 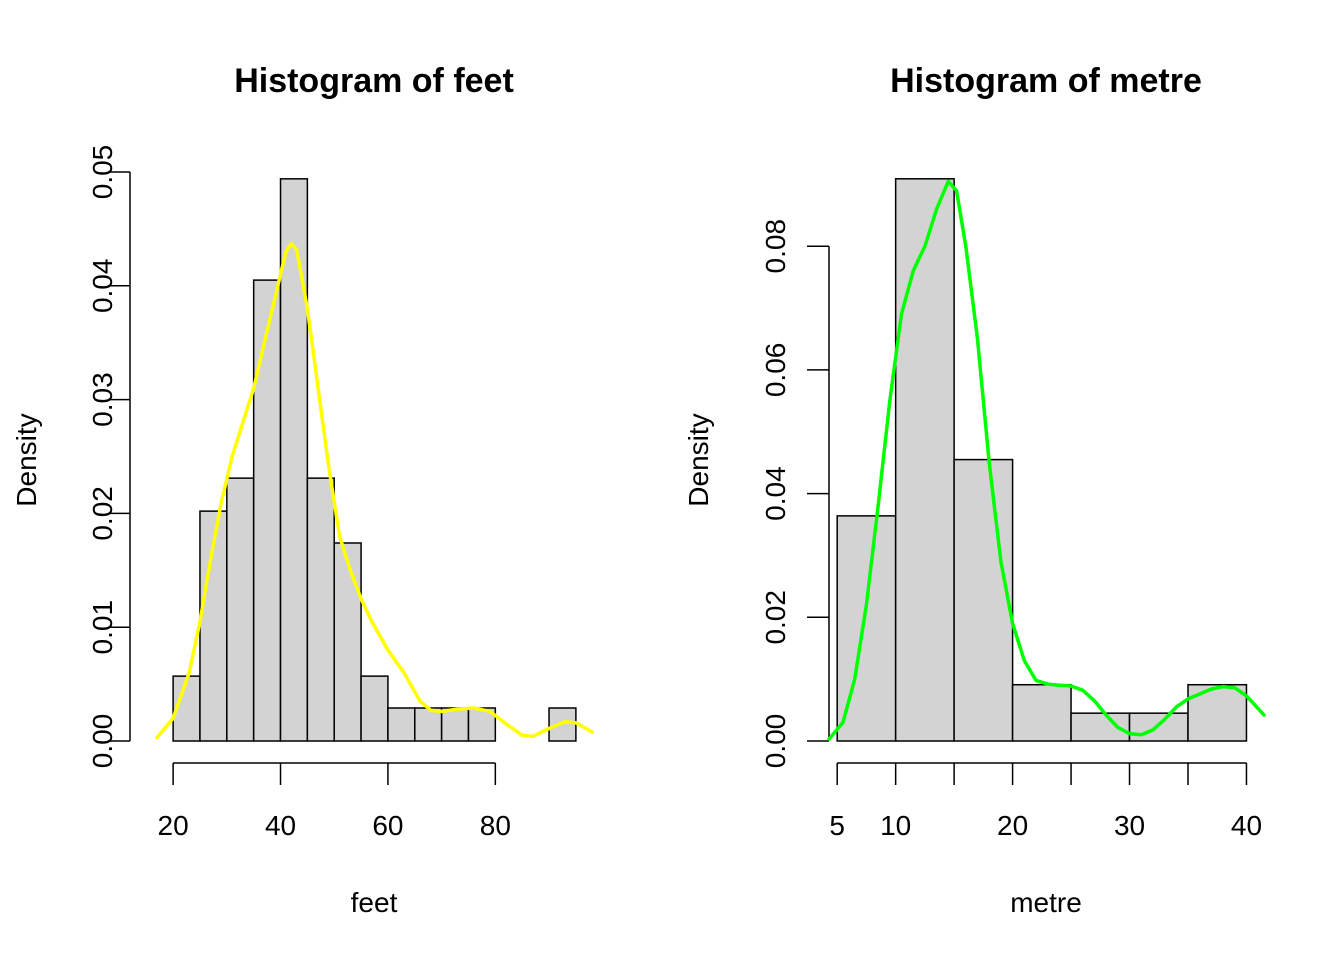 What do you see at coordinates (102, 627) in the screenshot?
I see `feet-y-tick-label: 0.01` at bounding box center [102, 627].